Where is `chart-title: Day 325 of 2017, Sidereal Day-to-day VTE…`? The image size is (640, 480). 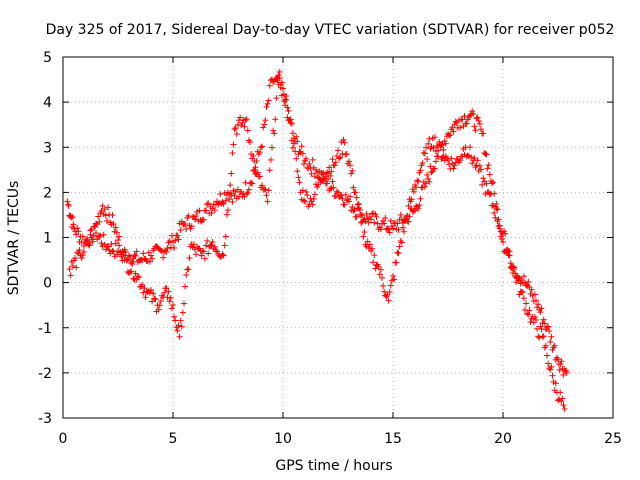
chart-title: Day 325 of 2017, Sidereal Day-to-day VTE… is located at coordinates (330, 30).